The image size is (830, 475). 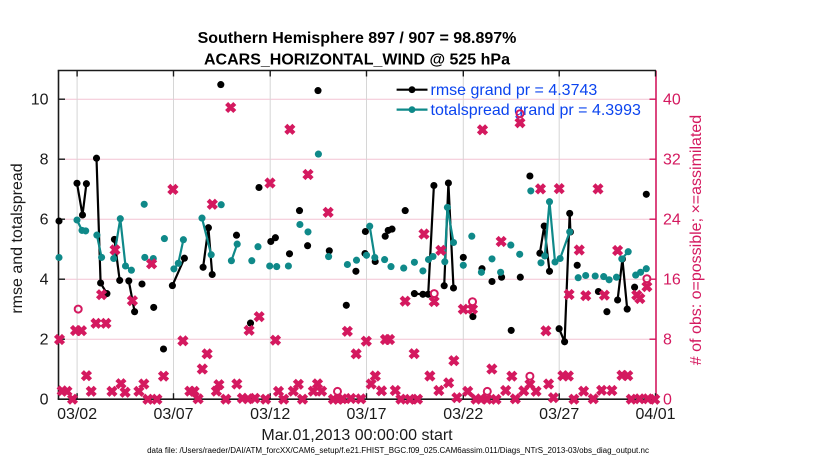 I want to click on svg-text: 03/02, so click(x=77, y=414).